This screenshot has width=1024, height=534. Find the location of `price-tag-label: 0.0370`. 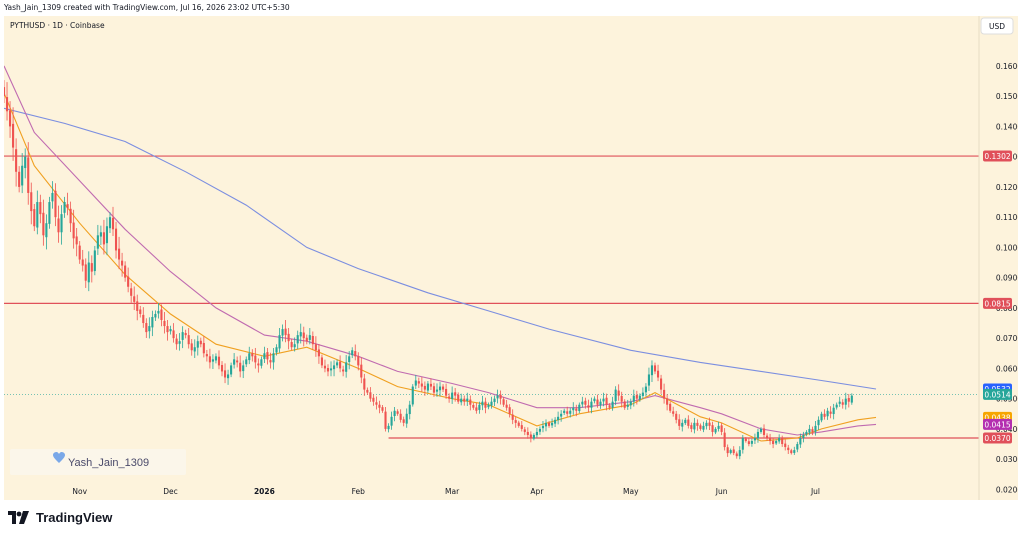

price-tag-label: 0.0370 is located at coordinates (997, 438).